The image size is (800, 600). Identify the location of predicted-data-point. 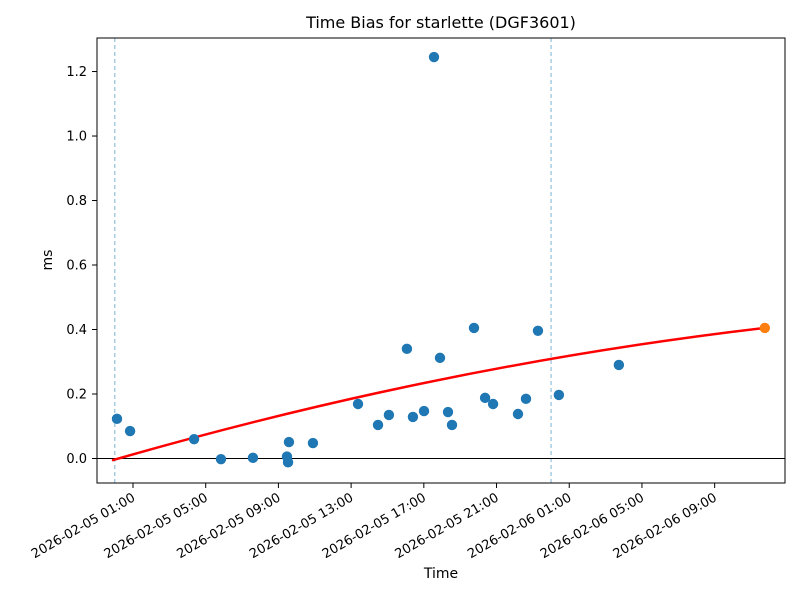
(765, 328).